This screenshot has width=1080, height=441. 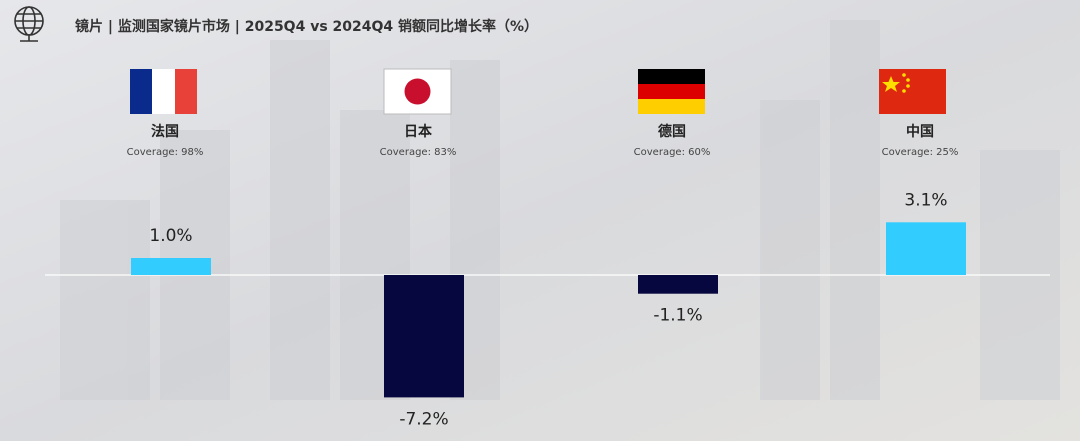 What do you see at coordinates (671, 91) in the screenshot?
I see `flag-germany` at bounding box center [671, 91].